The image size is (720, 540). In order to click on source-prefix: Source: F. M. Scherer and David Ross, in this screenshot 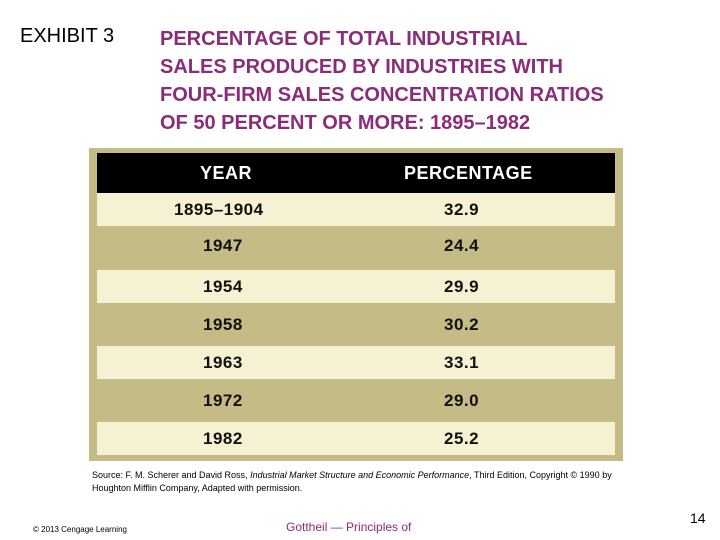, I will do `click(171, 475)`.